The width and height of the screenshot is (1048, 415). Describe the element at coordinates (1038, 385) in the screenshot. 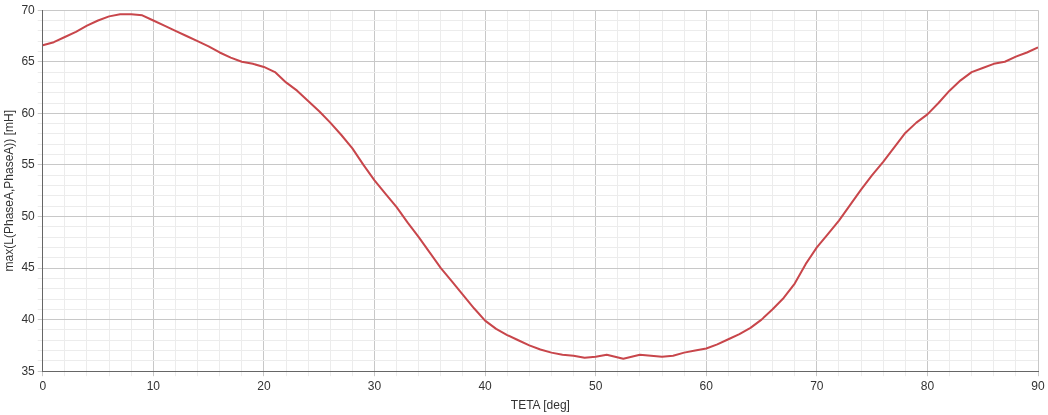

I see `x-tick-label: 90` at that location.